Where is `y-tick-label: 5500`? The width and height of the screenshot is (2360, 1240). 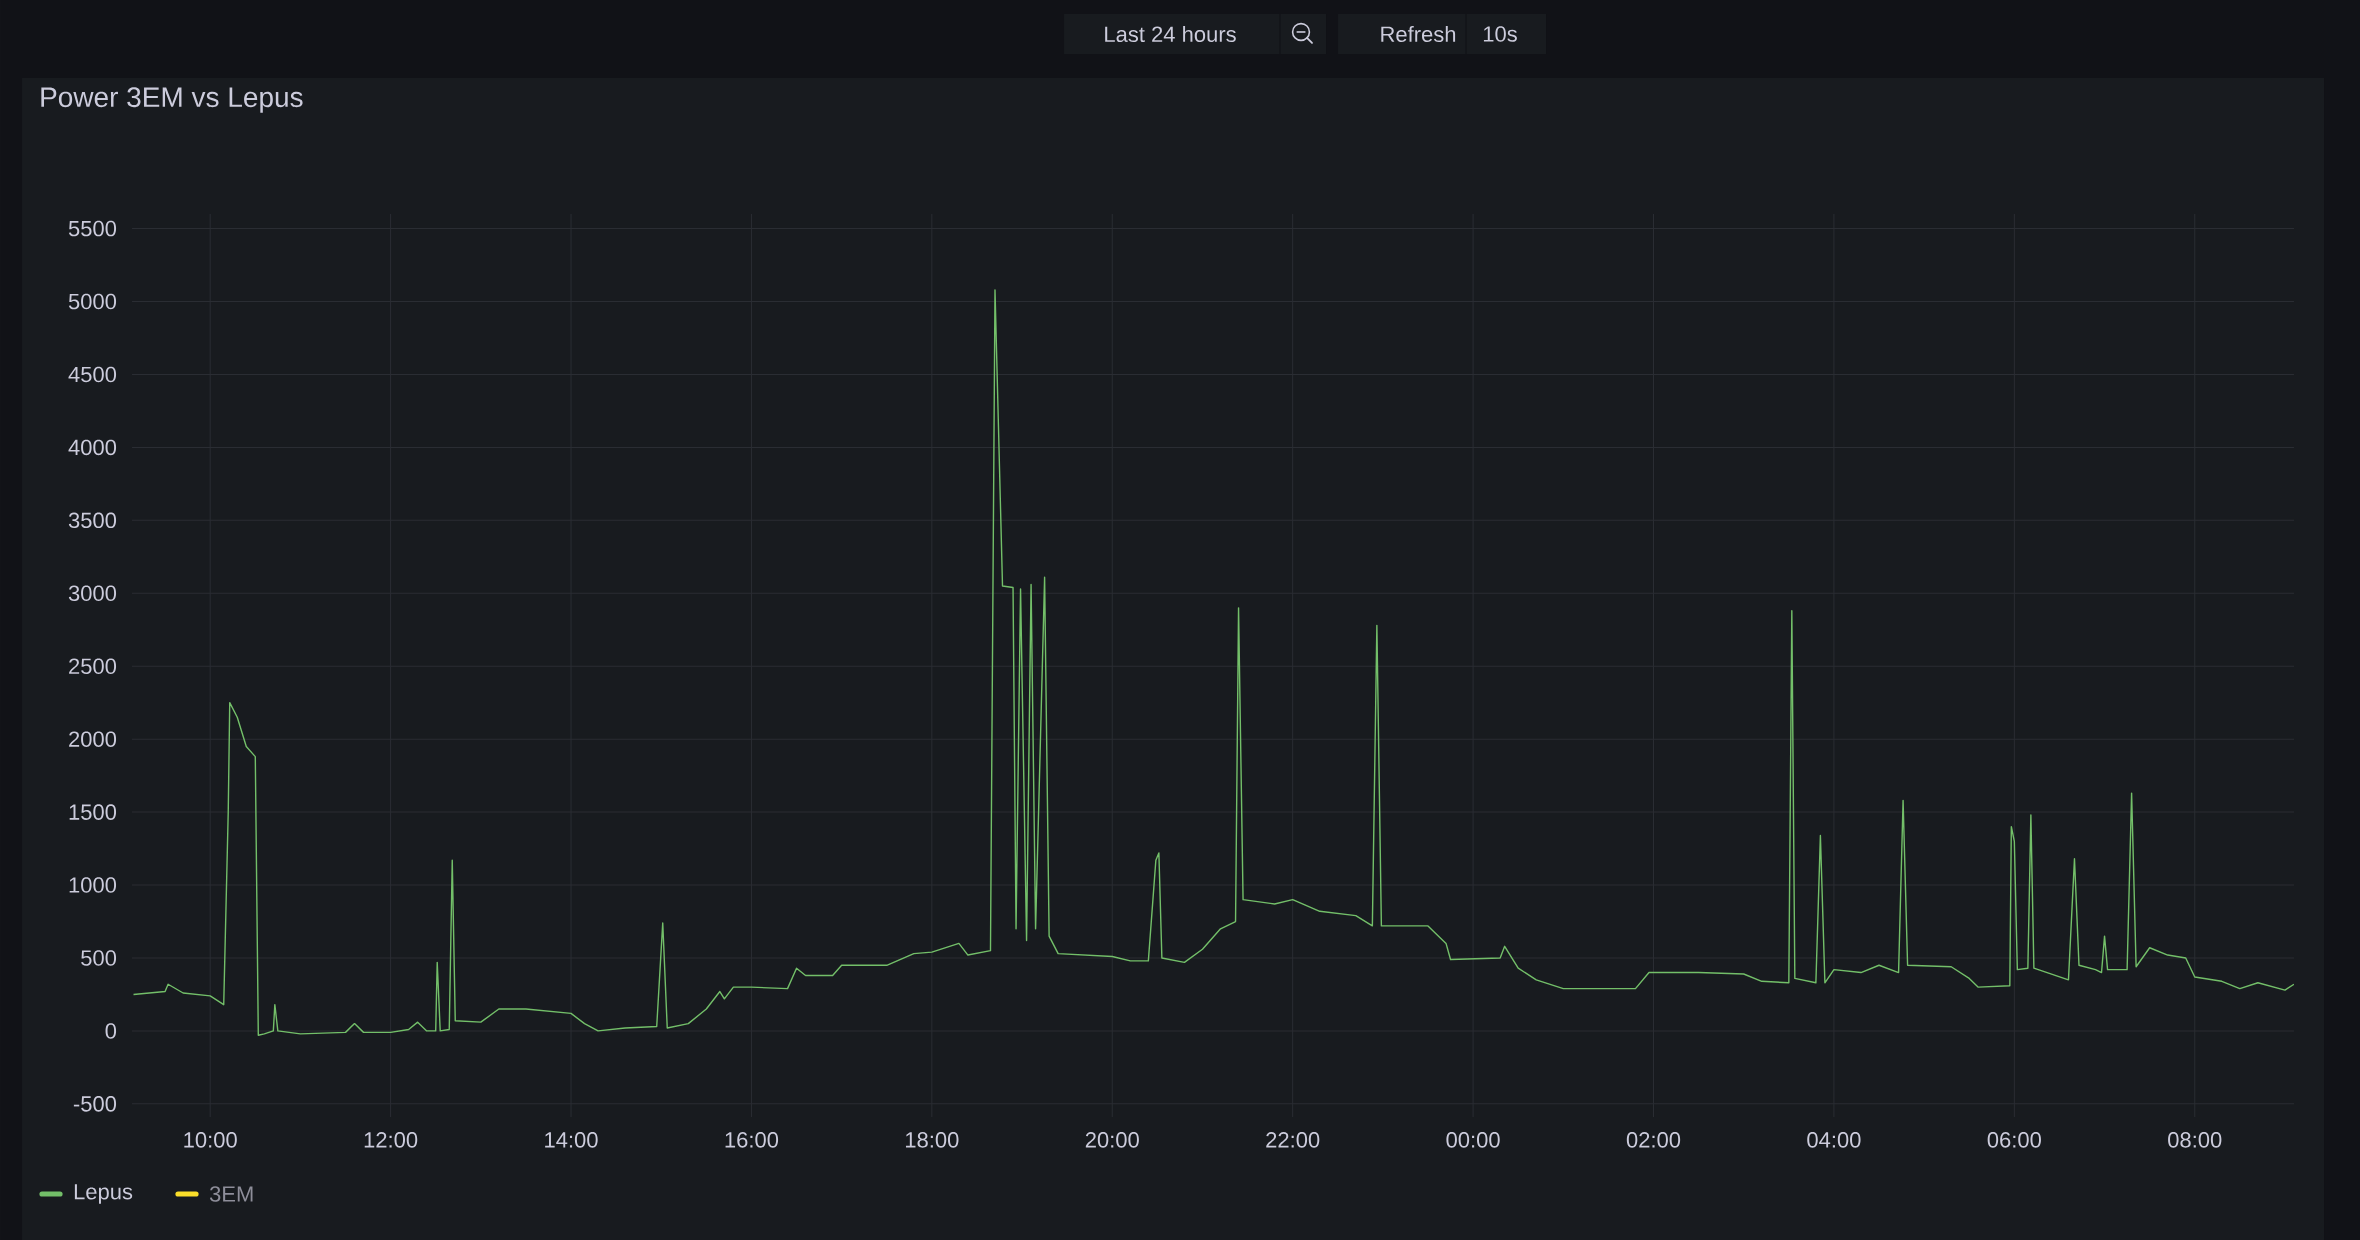 y-tick-label: 5500 is located at coordinates (92, 228).